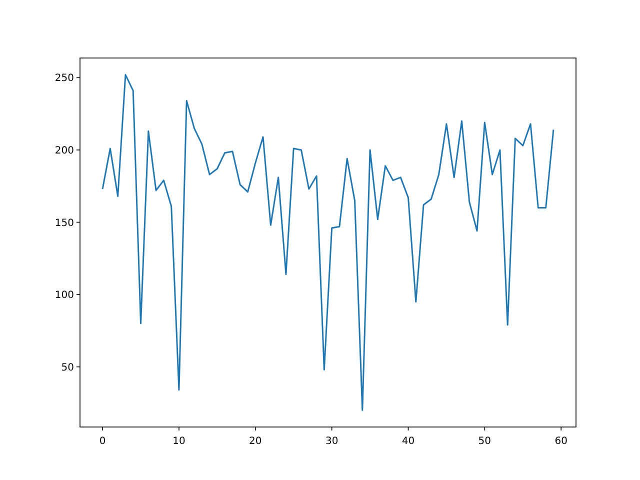 The width and height of the screenshot is (640, 480). I want to click on x-tick-label: 30, so click(331, 441).